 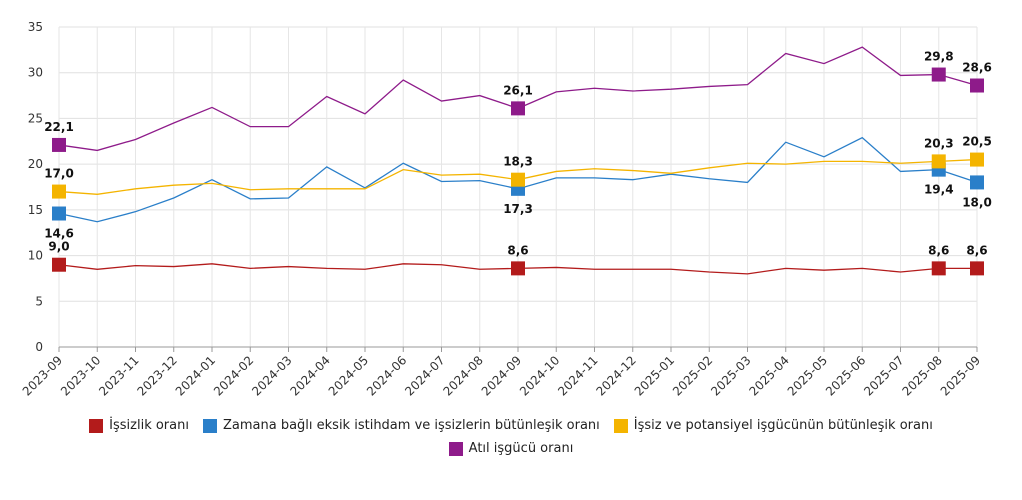 What do you see at coordinates (35, 27) in the screenshot?
I see `y-tick-label: 35` at bounding box center [35, 27].